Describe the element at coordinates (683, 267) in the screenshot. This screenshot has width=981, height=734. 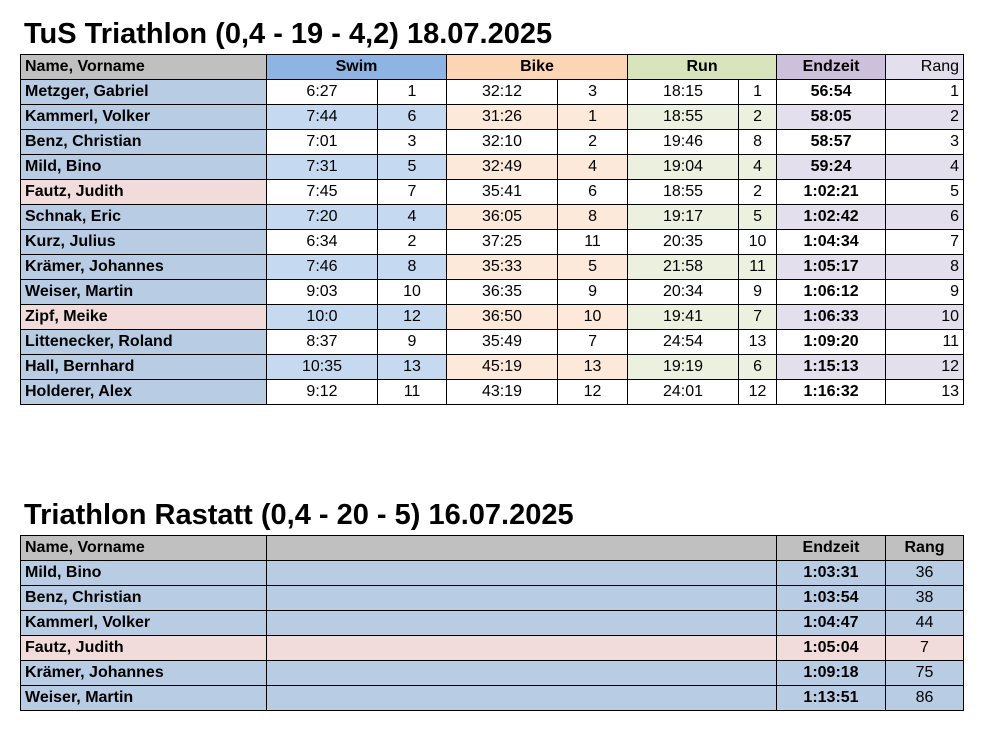
I see `run-time: 21:58` at that location.